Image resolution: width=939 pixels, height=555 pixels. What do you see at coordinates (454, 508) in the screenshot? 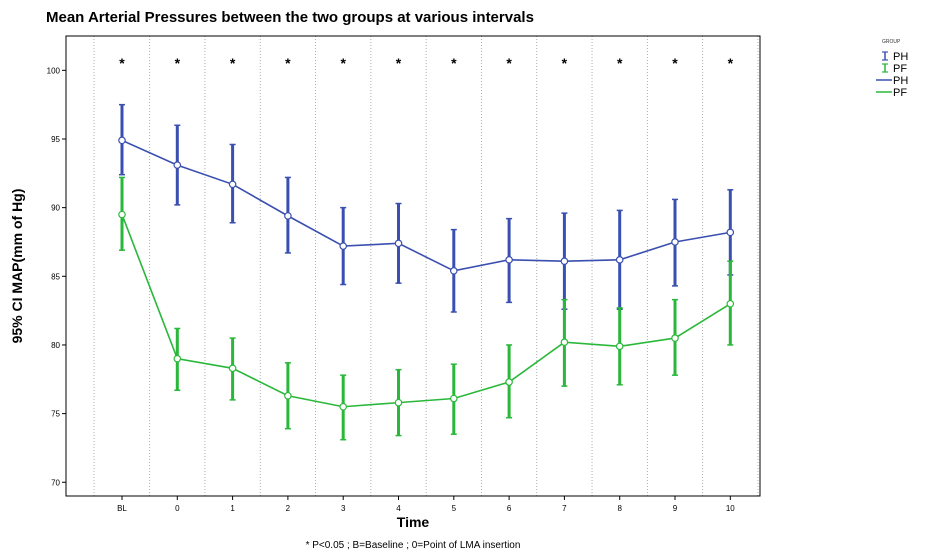
I see `x-tick-label: 5` at bounding box center [454, 508].